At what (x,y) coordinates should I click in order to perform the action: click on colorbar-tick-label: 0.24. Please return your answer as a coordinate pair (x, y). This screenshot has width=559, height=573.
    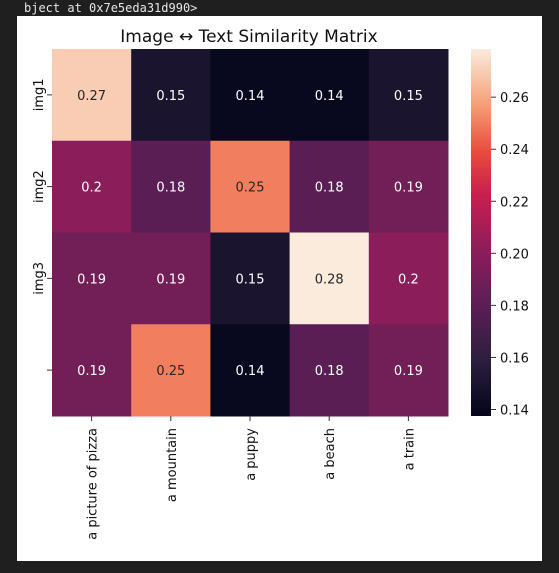
    Looking at the image, I should click on (514, 150).